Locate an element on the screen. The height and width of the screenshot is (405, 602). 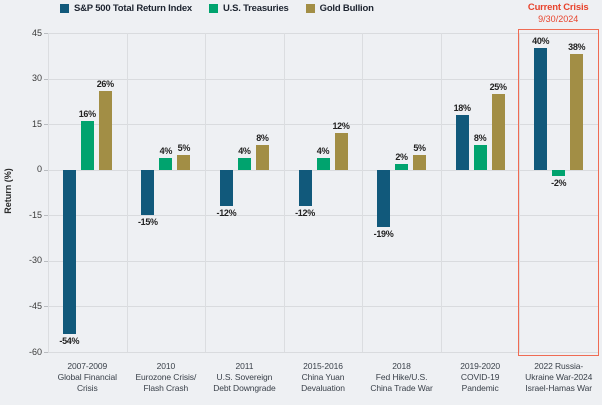
legend-item: U.S. Treasuries is located at coordinates (248, 8).